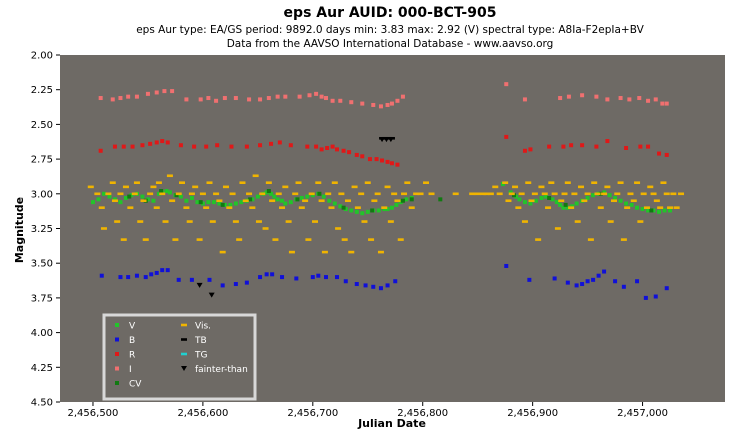 This screenshot has height=430, width=739. What do you see at coordinates (132, 327) in the screenshot?
I see `legend-label: V` at bounding box center [132, 327].